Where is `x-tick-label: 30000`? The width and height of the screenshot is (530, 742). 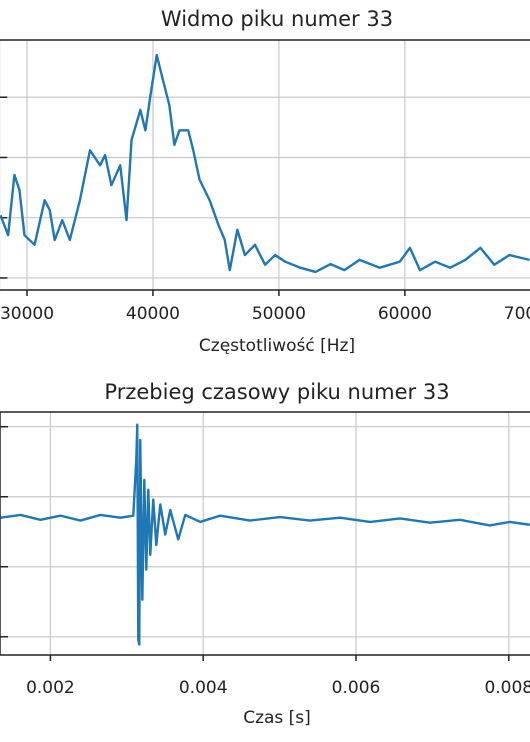 x-tick-label: 30000 is located at coordinates (27, 314).